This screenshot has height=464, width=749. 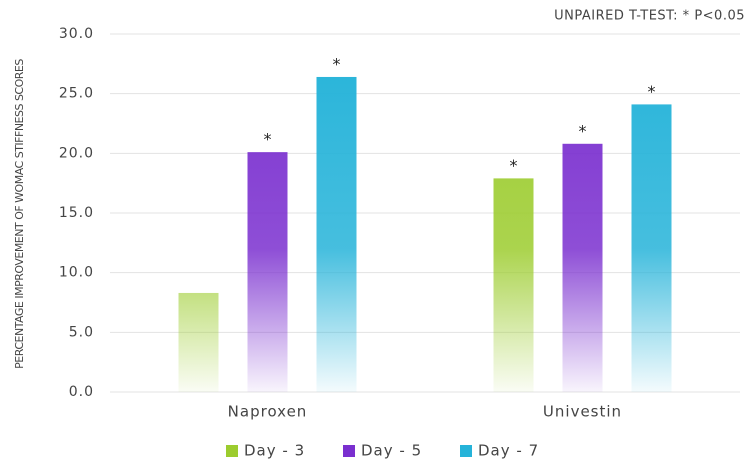 What do you see at coordinates (582, 412) in the screenshot?
I see `x-tick-label: Univestin` at bounding box center [582, 412].